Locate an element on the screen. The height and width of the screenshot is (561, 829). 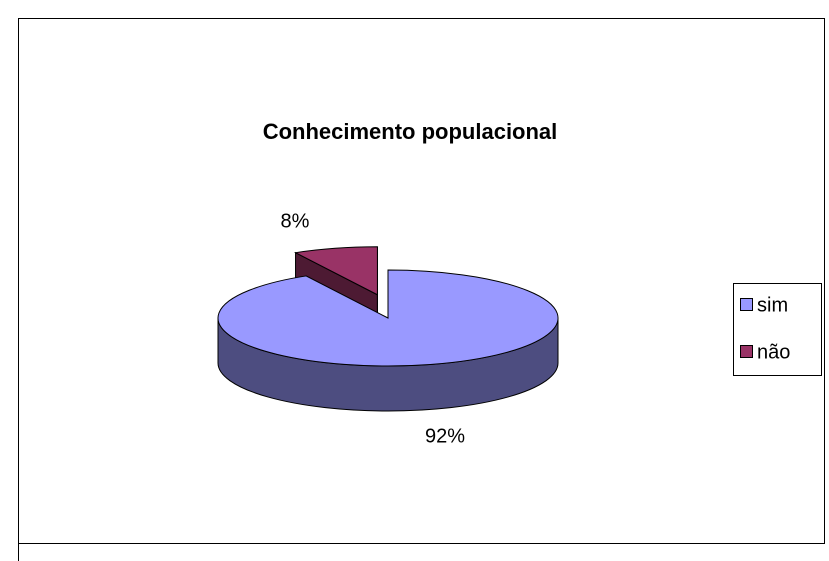
data-label: 92% is located at coordinates (445, 436).